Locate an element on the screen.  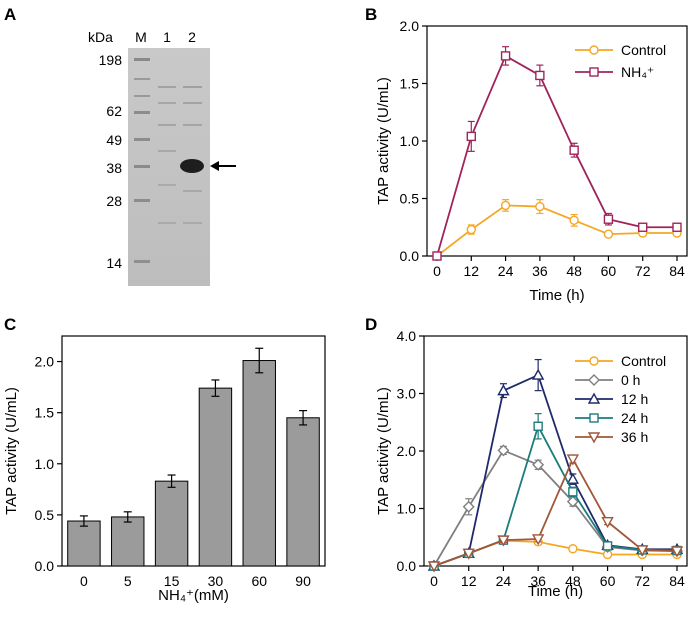
legend-label: 12 h is located at coordinates (634, 399).